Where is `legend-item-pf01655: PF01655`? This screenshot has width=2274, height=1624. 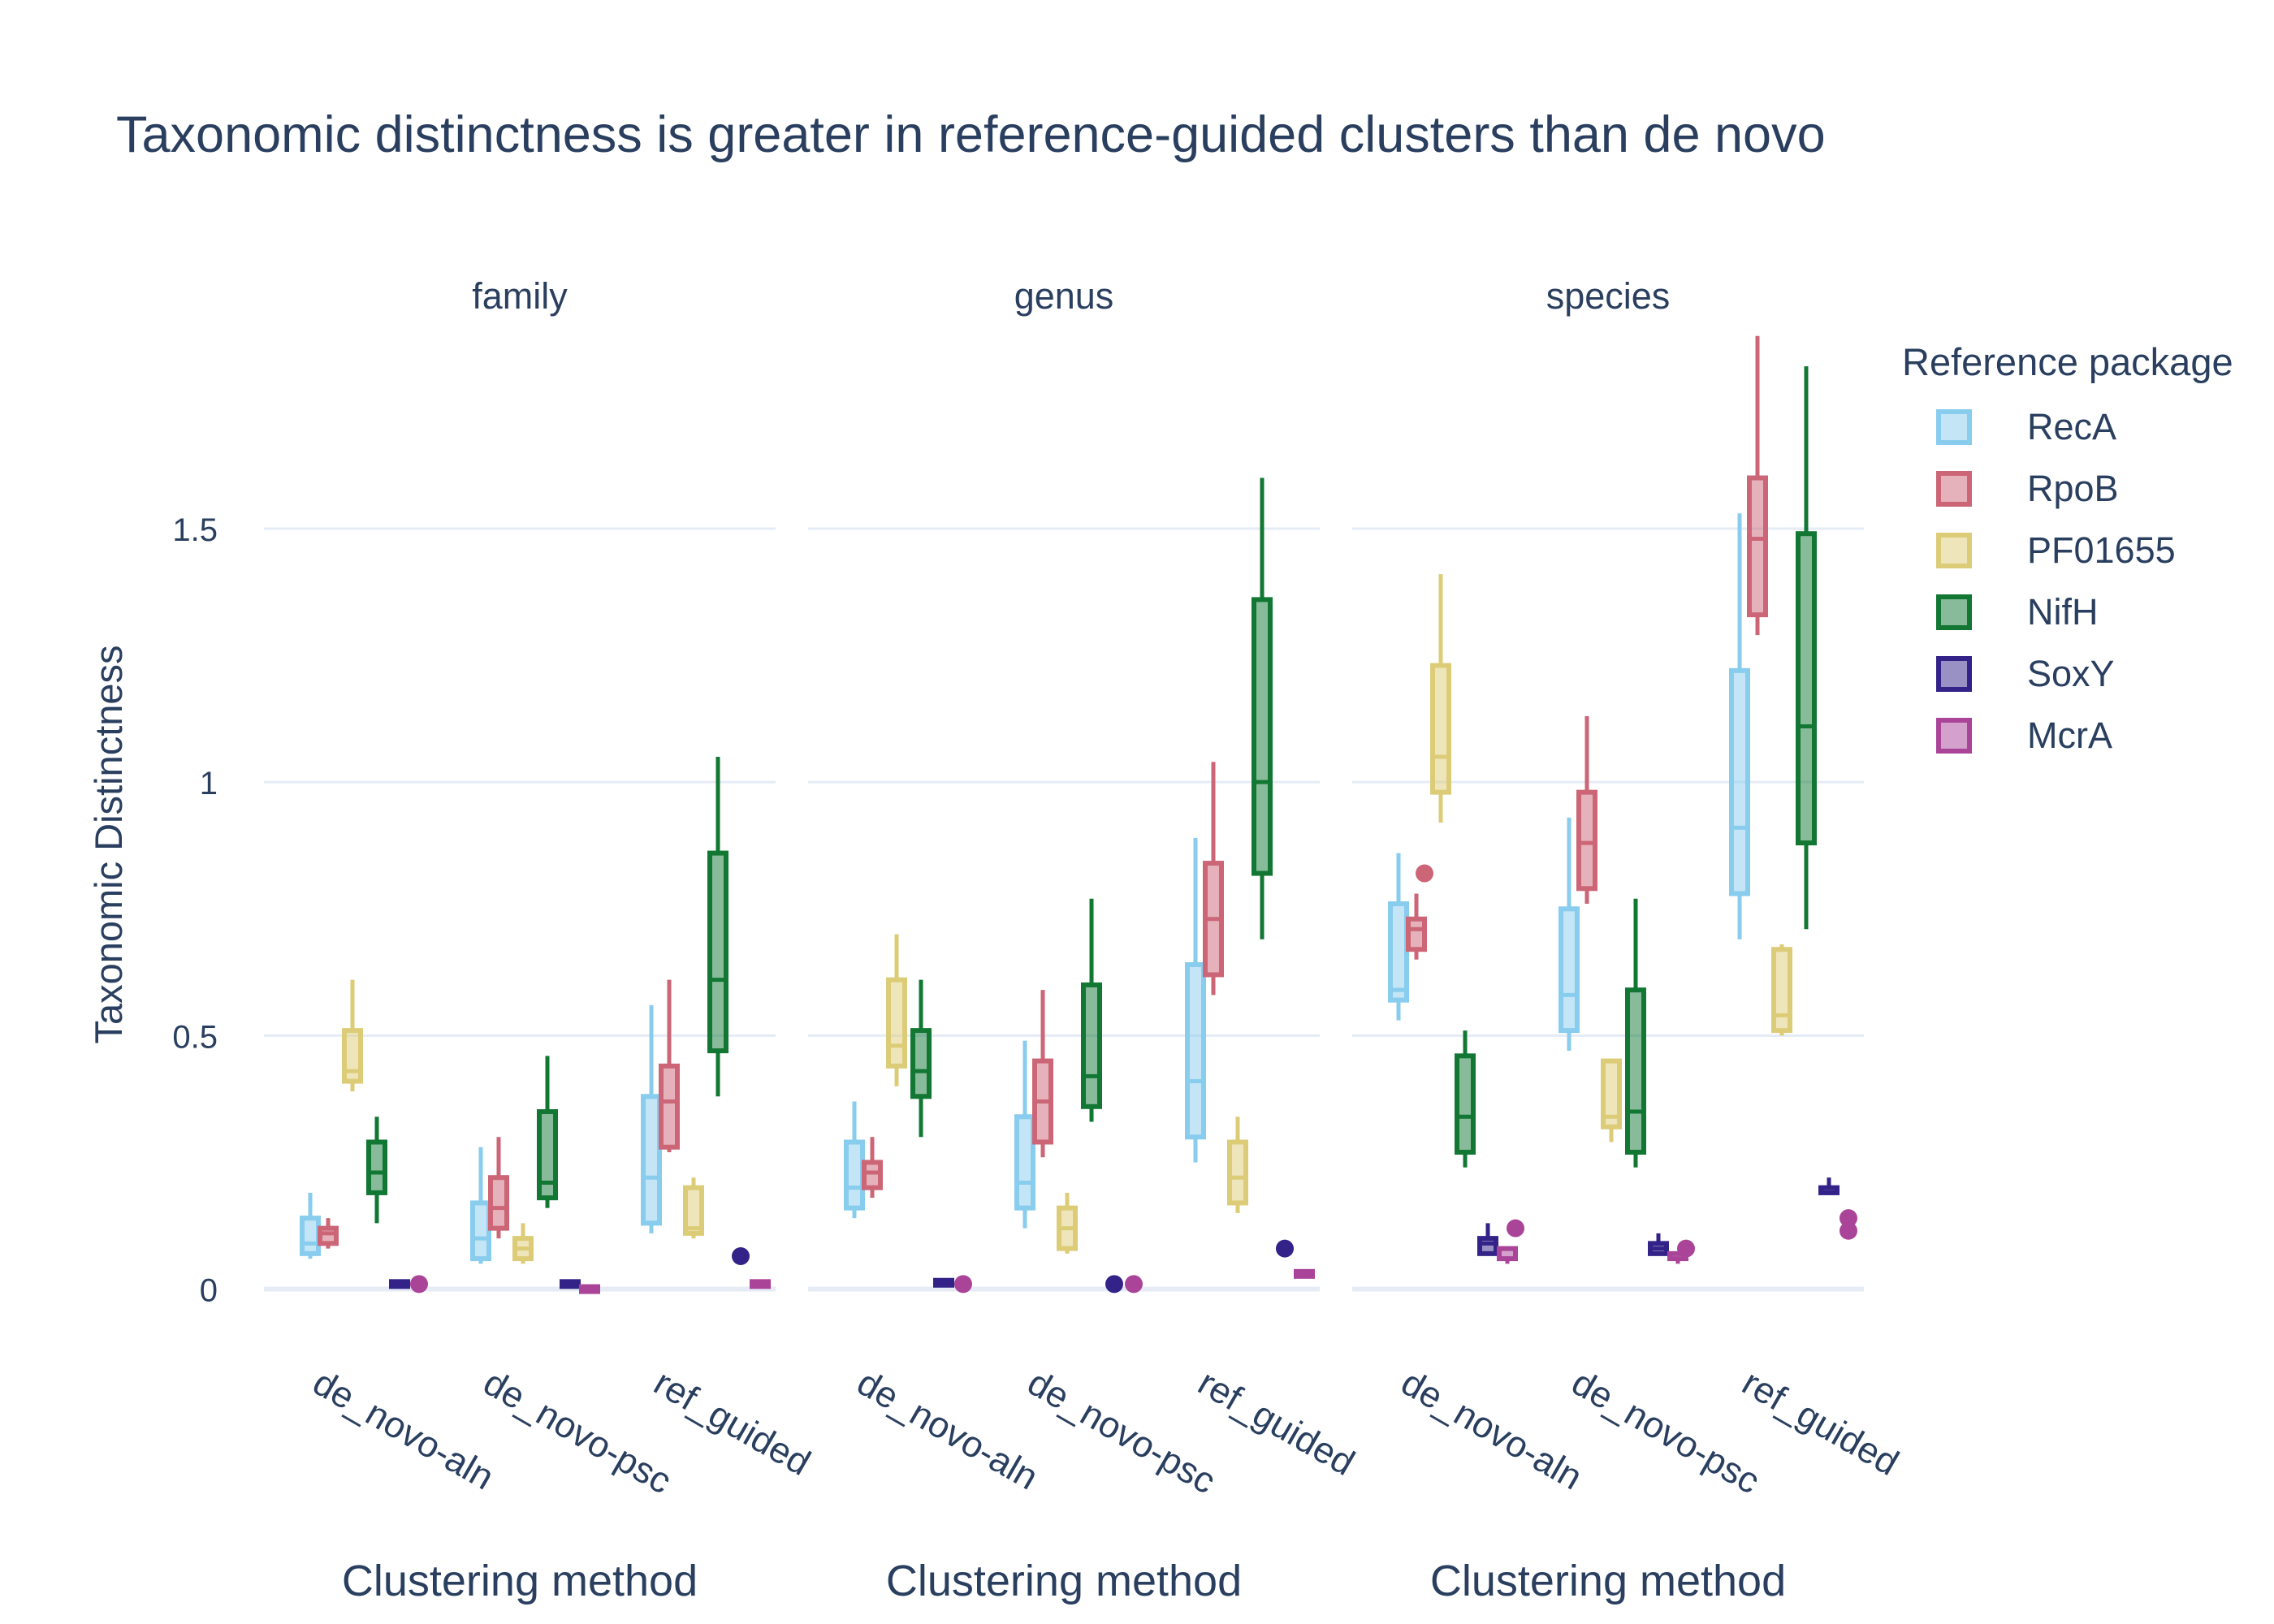
legend-item-pf01655: PF01655 is located at coordinates (2099, 557).